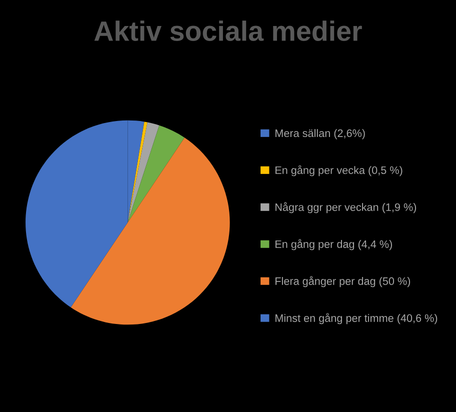 The width and height of the screenshot is (456, 412). Describe the element at coordinates (334, 244) in the screenshot. I see `legend-label: En gång per dag (4,4 %)` at that location.